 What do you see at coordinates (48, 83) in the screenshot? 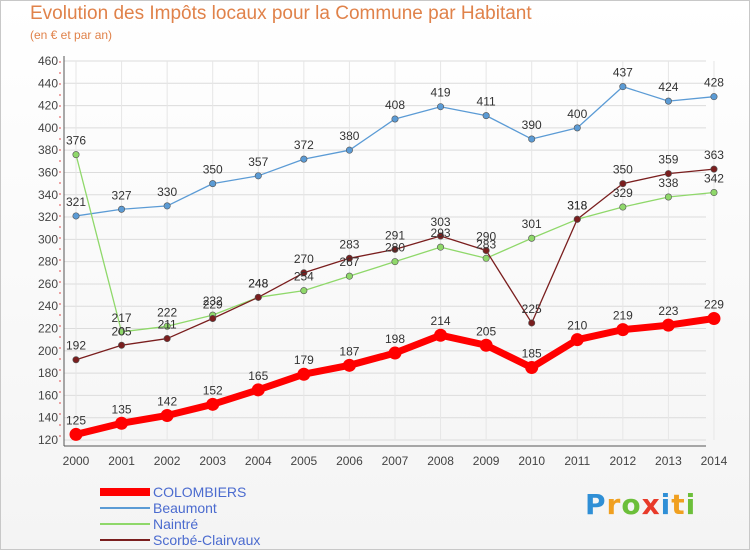
I see `y-tick-label: 440` at bounding box center [48, 83].